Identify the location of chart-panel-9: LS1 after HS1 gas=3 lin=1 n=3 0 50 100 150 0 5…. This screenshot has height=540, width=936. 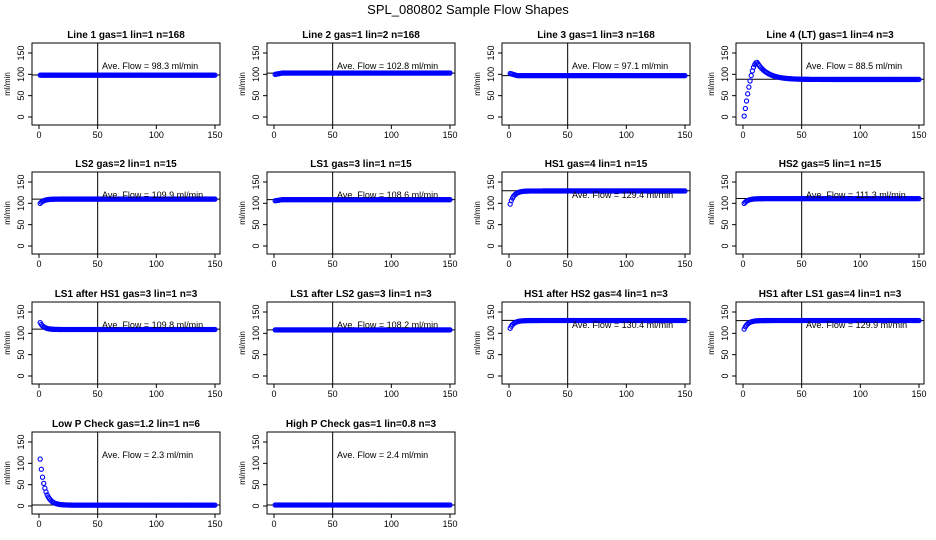
(113, 344).